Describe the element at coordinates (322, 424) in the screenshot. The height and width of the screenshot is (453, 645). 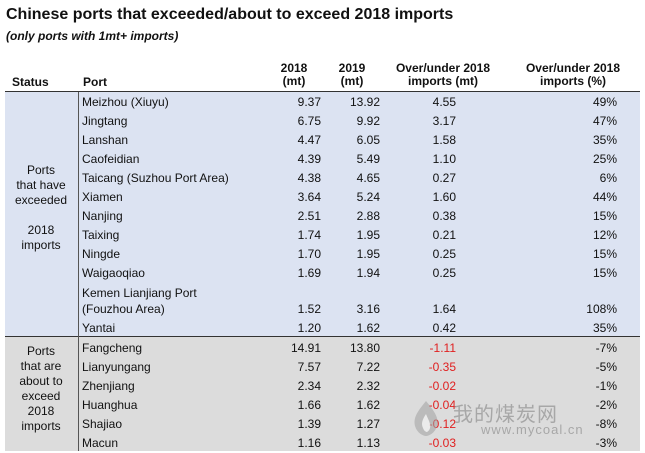
I see `table-row: Shajiao 1.39 1.27 -0.12 -8%` at that location.